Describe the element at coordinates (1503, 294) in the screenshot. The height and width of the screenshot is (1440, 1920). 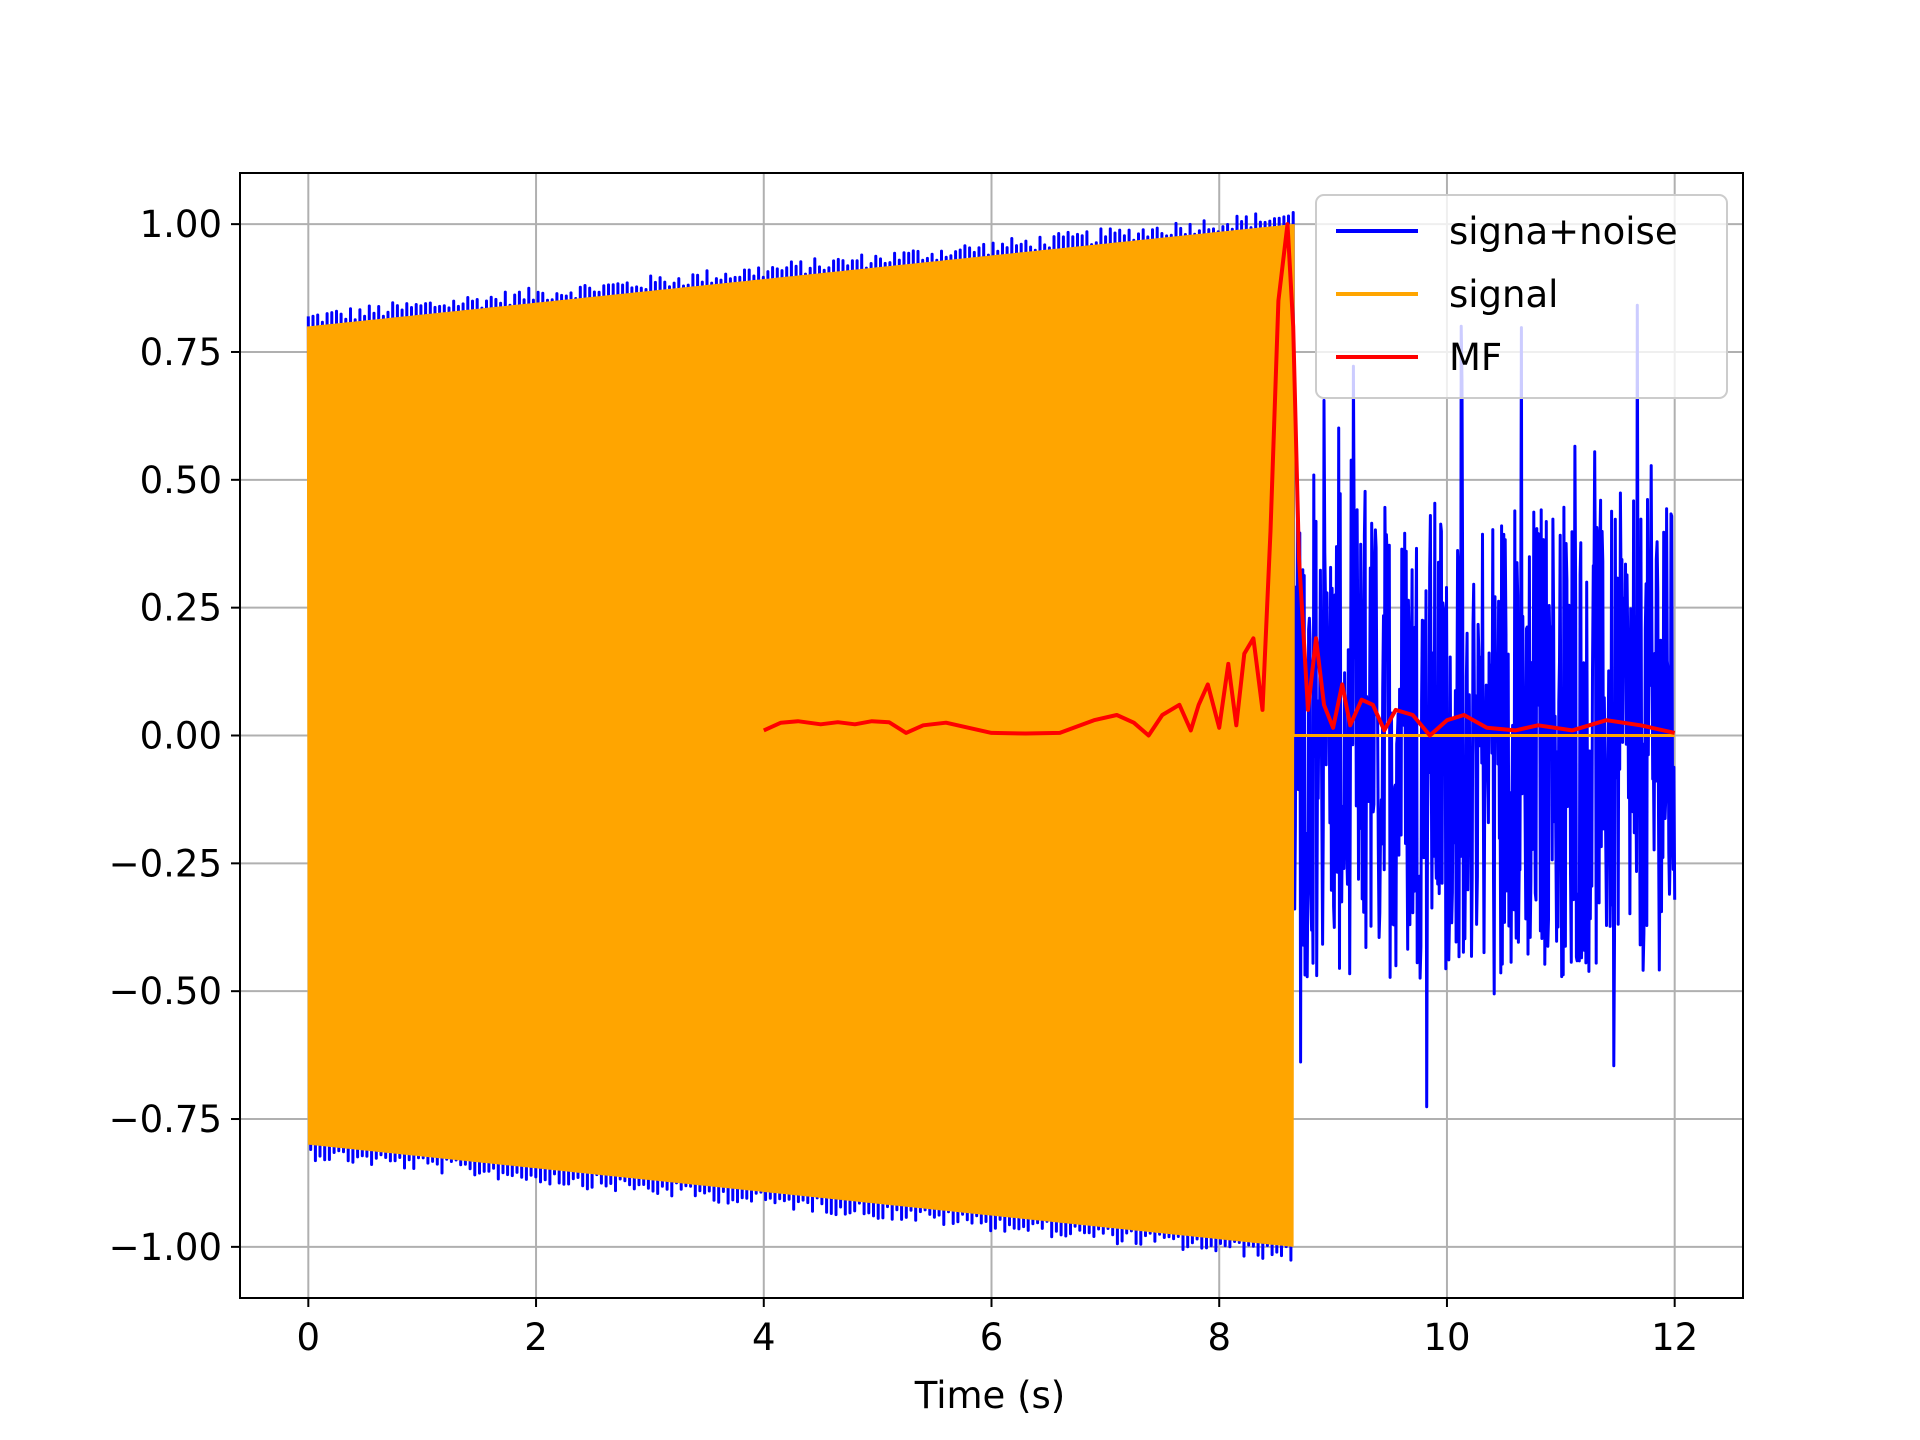
I see `legend-label-signal: signal` at that location.